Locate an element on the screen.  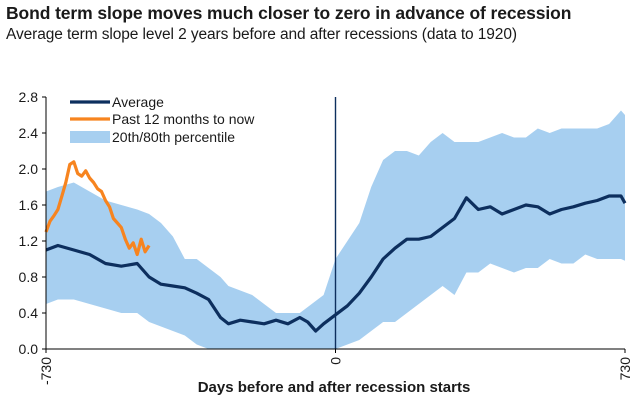
x-tick-label: 730 is located at coordinates (625, 369).